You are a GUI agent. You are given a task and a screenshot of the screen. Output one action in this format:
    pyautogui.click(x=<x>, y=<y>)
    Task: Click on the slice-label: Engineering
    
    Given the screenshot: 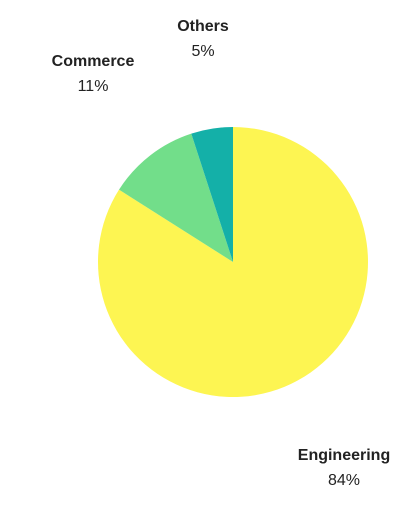 What is the action you would take?
    pyautogui.click(x=344, y=455)
    